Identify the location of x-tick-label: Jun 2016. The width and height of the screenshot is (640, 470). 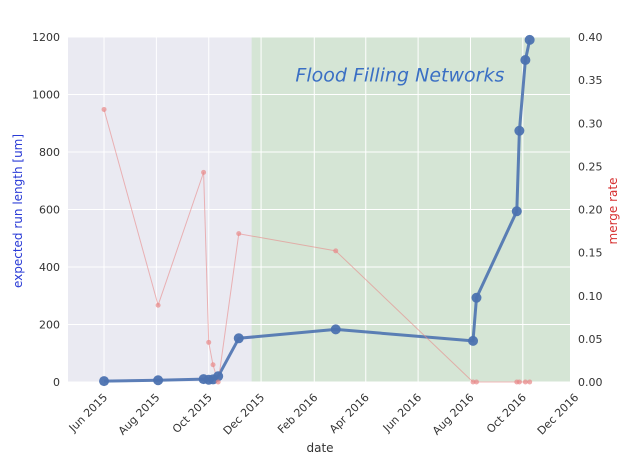
(402, 413).